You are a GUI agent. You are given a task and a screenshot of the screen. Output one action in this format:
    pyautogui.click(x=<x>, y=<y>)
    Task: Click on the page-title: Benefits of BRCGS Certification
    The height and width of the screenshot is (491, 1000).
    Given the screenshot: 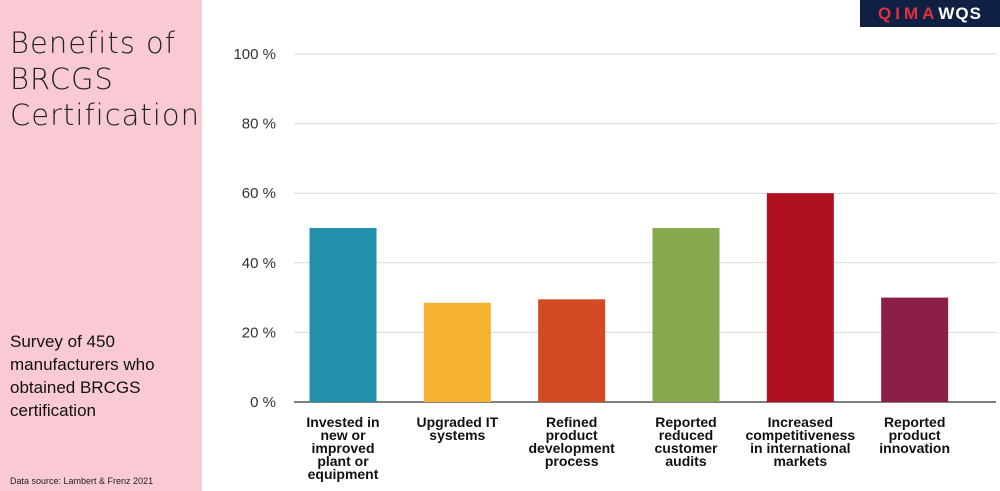 What is the action you would take?
    pyautogui.click(x=105, y=79)
    